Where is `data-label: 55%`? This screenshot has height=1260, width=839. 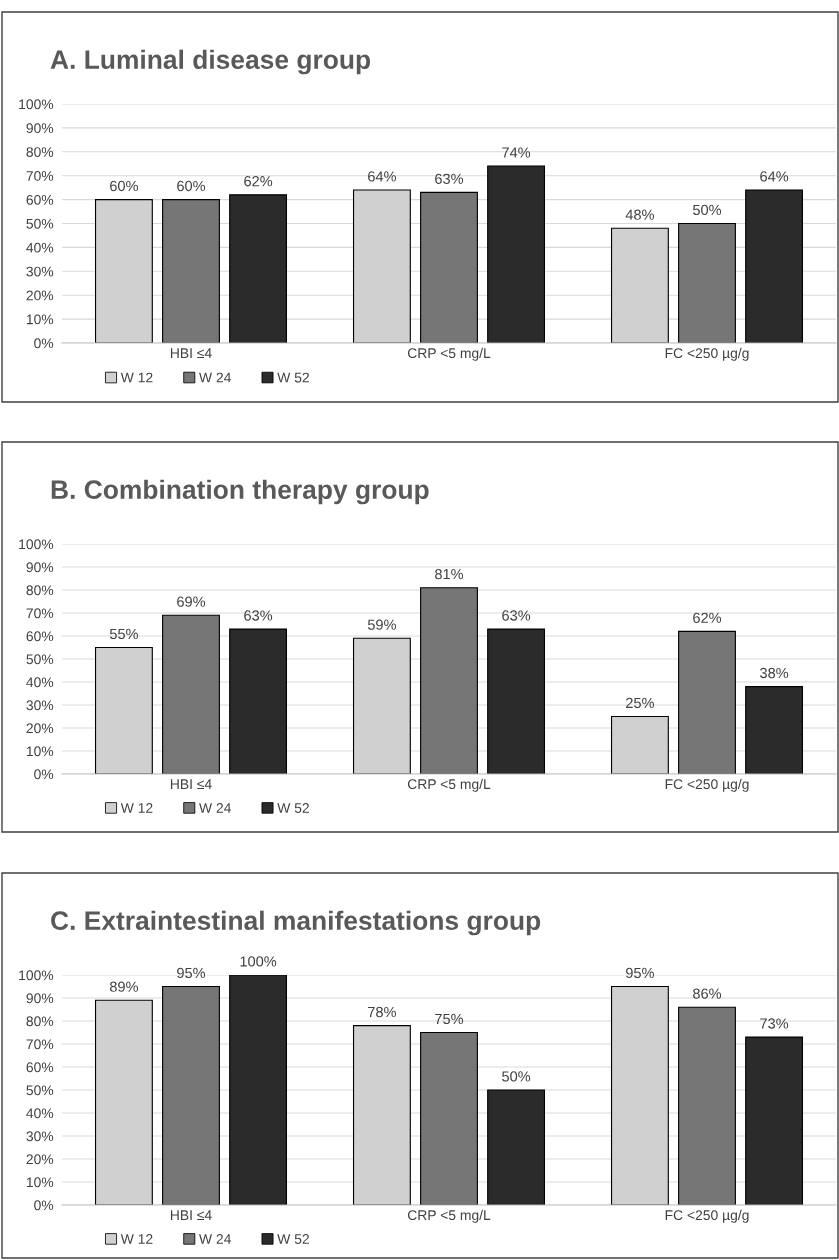 data-label: 55% is located at coordinates (123, 634).